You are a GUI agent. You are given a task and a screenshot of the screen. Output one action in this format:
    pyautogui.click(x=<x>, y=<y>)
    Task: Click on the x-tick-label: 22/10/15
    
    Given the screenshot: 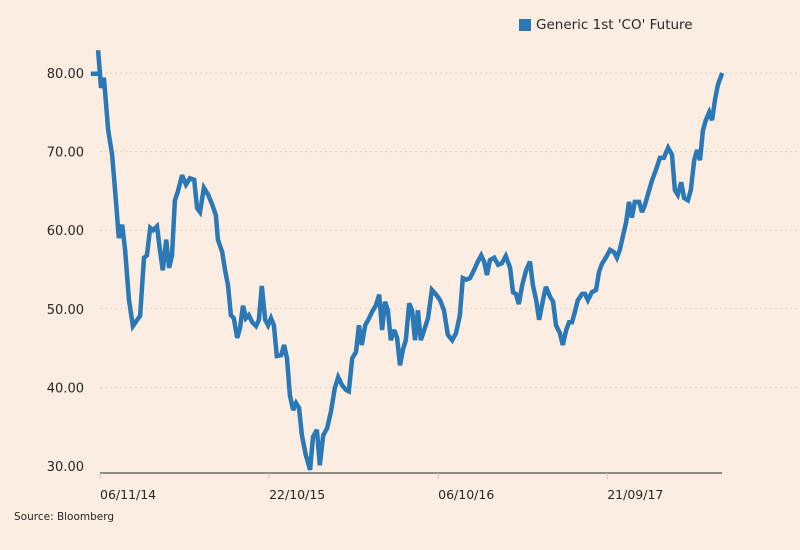 What is the action you would take?
    pyautogui.click(x=297, y=494)
    